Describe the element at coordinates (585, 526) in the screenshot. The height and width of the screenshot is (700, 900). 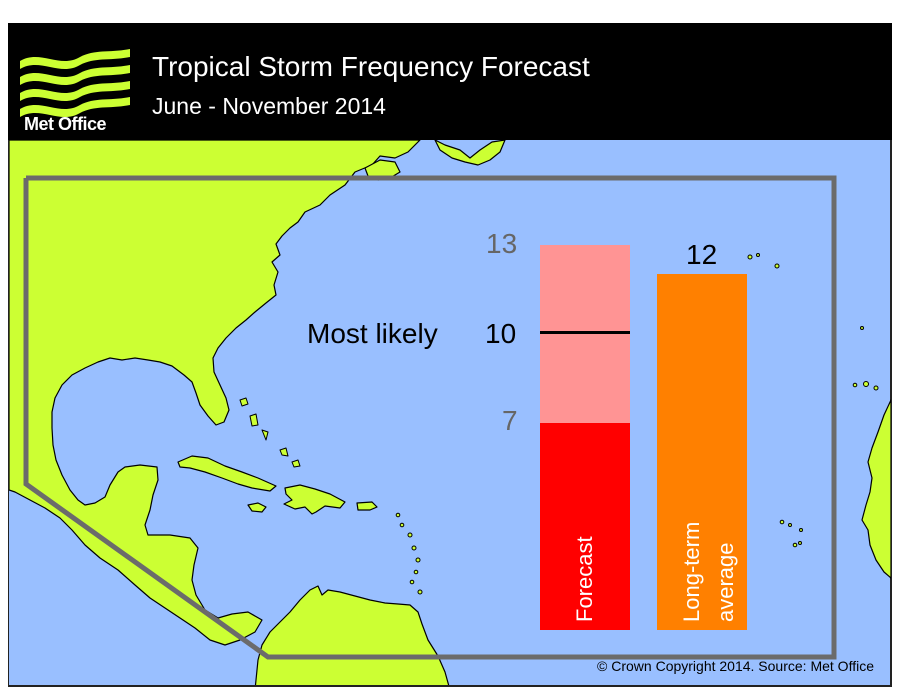
I see `forecast-bar` at that location.